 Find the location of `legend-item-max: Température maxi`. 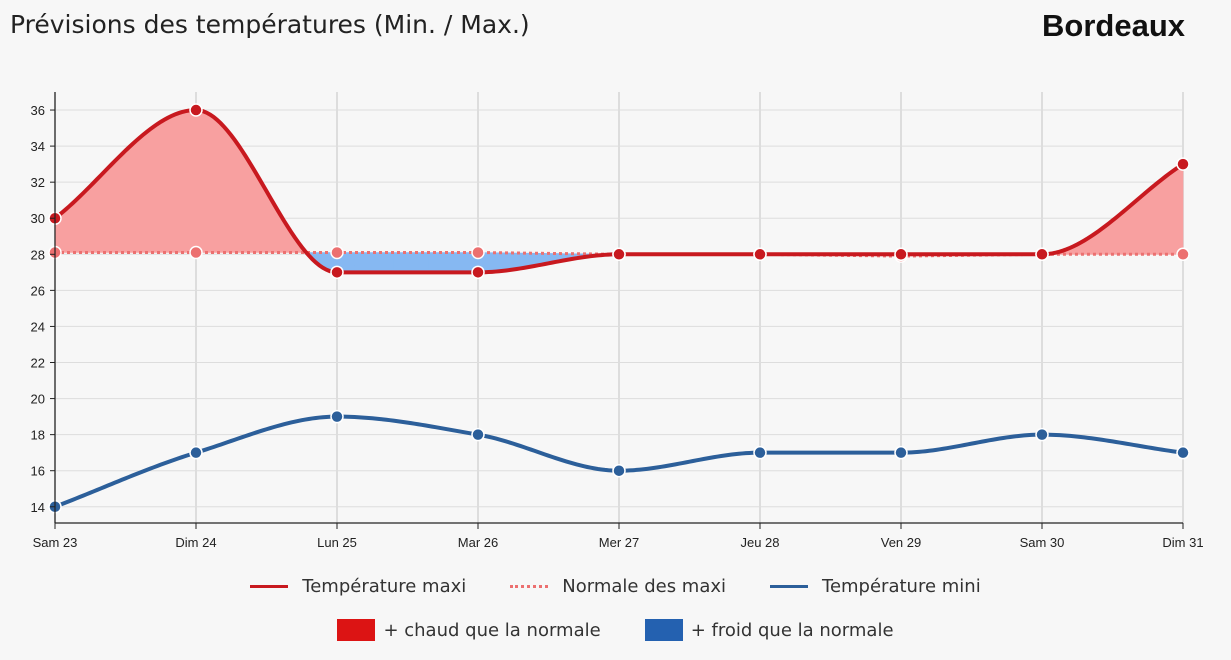

legend-item-max: Température maxi is located at coordinates (358, 586).